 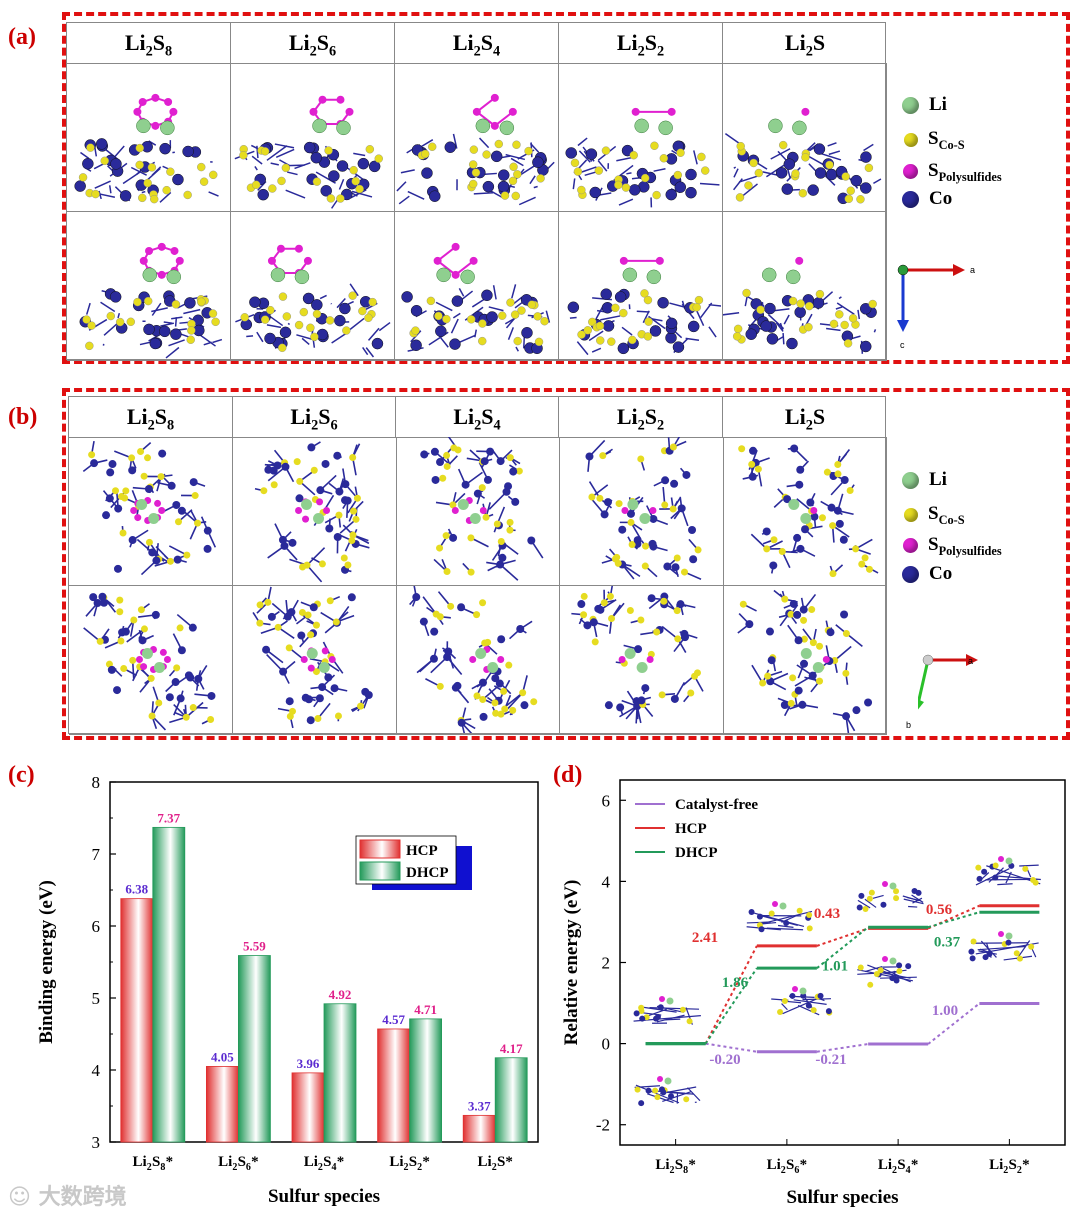 I want to click on tick-span: *, so click(x=426, y=1162).